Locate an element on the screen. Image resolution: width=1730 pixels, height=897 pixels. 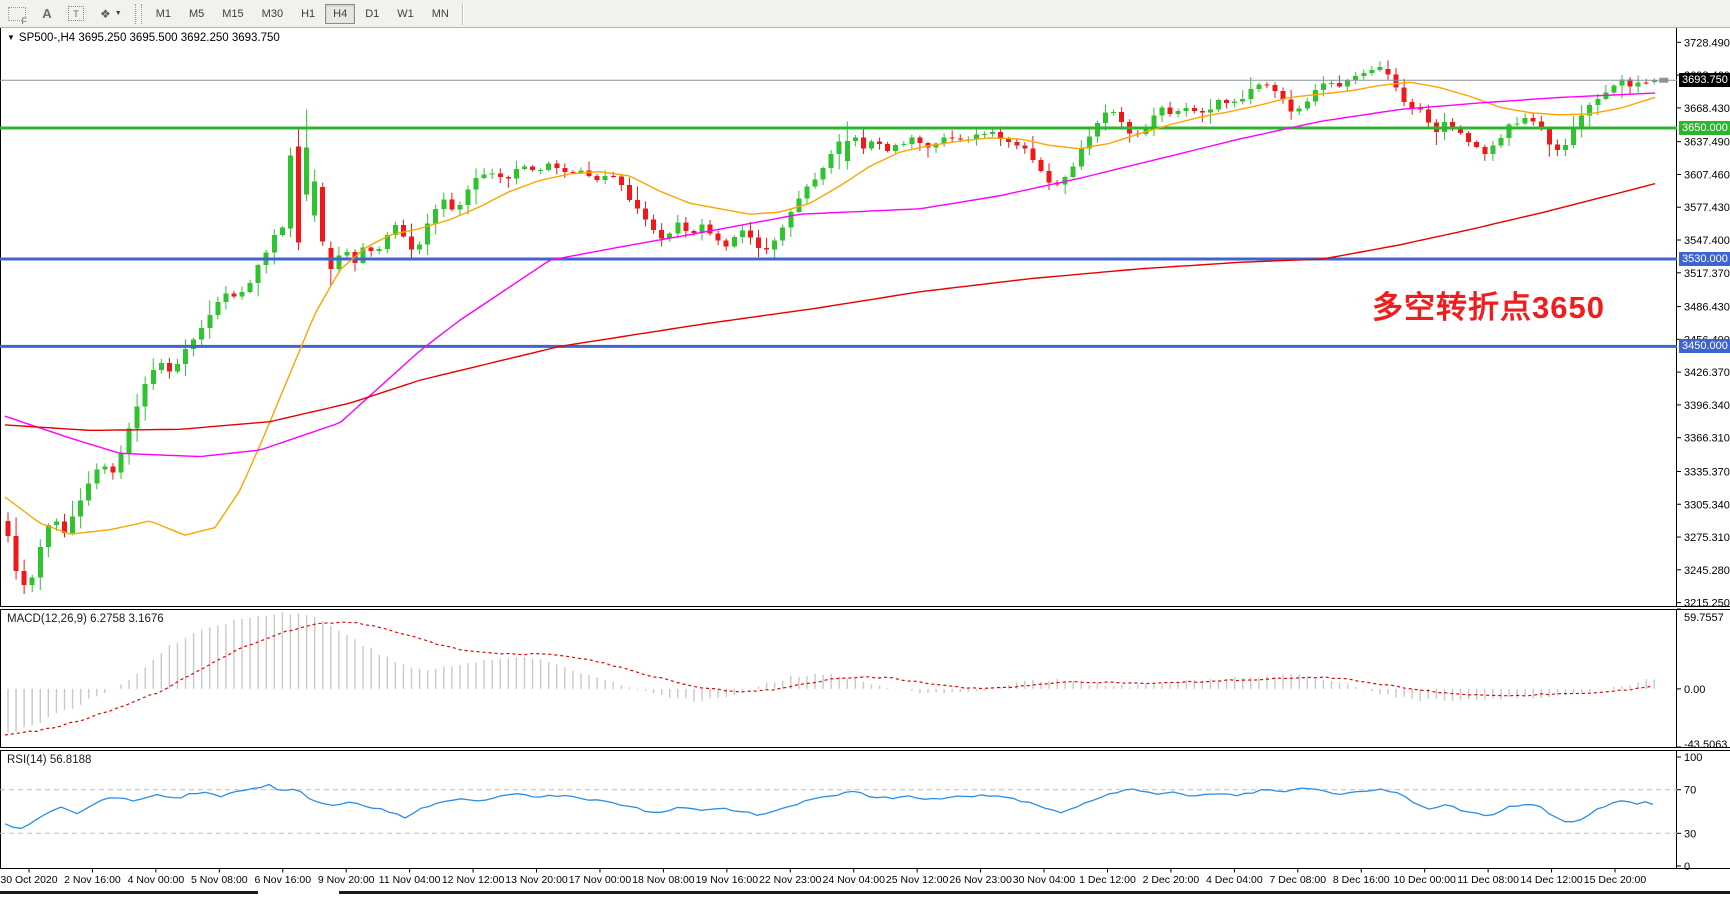
svg-text: 3668.430 is located at coordinates (1707, 109).